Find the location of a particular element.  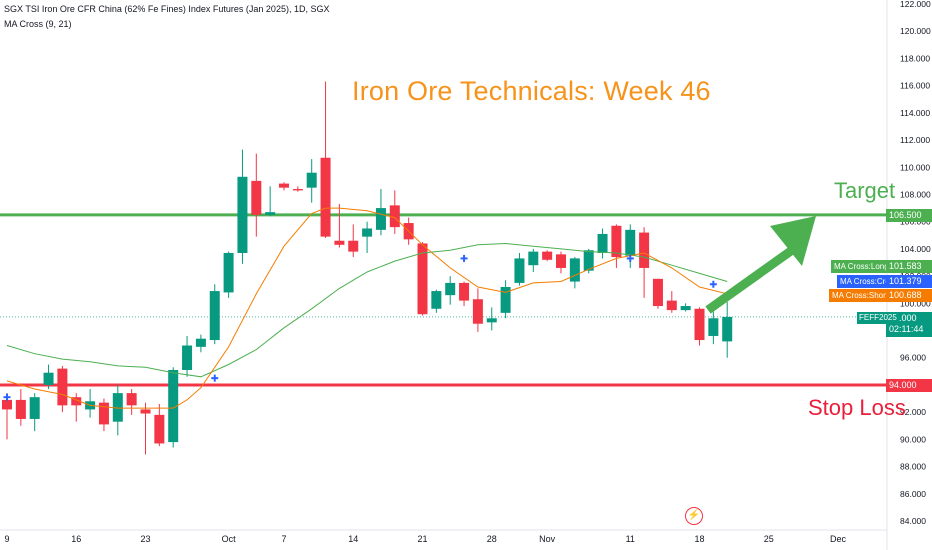

arrow-shaft is located at coordinates (751, 279).